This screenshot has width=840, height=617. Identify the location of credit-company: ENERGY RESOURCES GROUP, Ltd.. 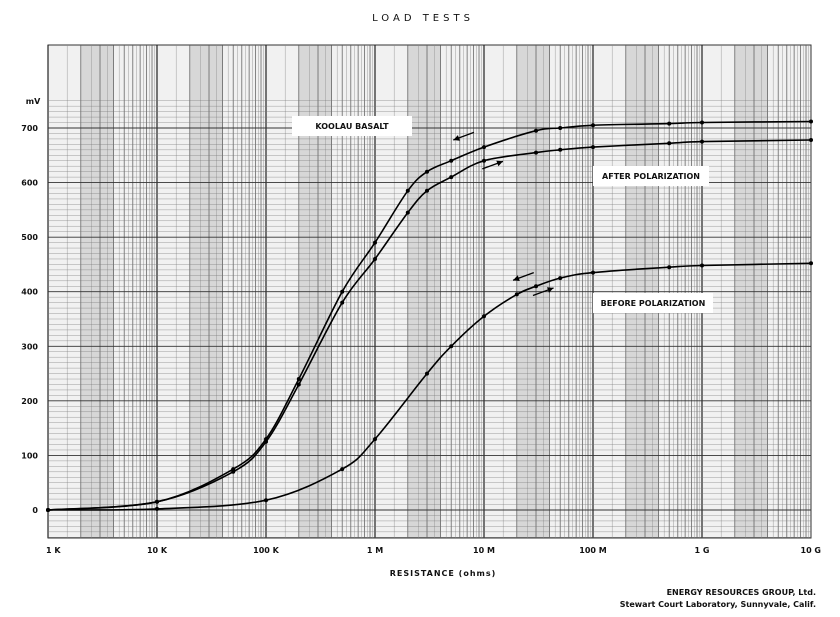
(741, 592).